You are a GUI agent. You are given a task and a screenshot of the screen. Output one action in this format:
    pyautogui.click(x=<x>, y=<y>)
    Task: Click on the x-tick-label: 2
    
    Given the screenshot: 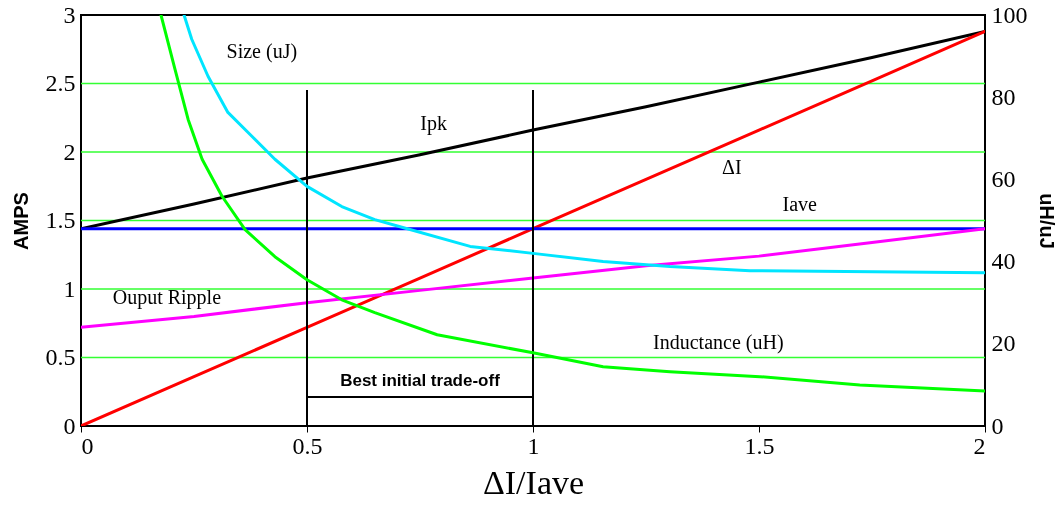 What is the action you would take?
    pyautogui.click(x=979, y=445)
    